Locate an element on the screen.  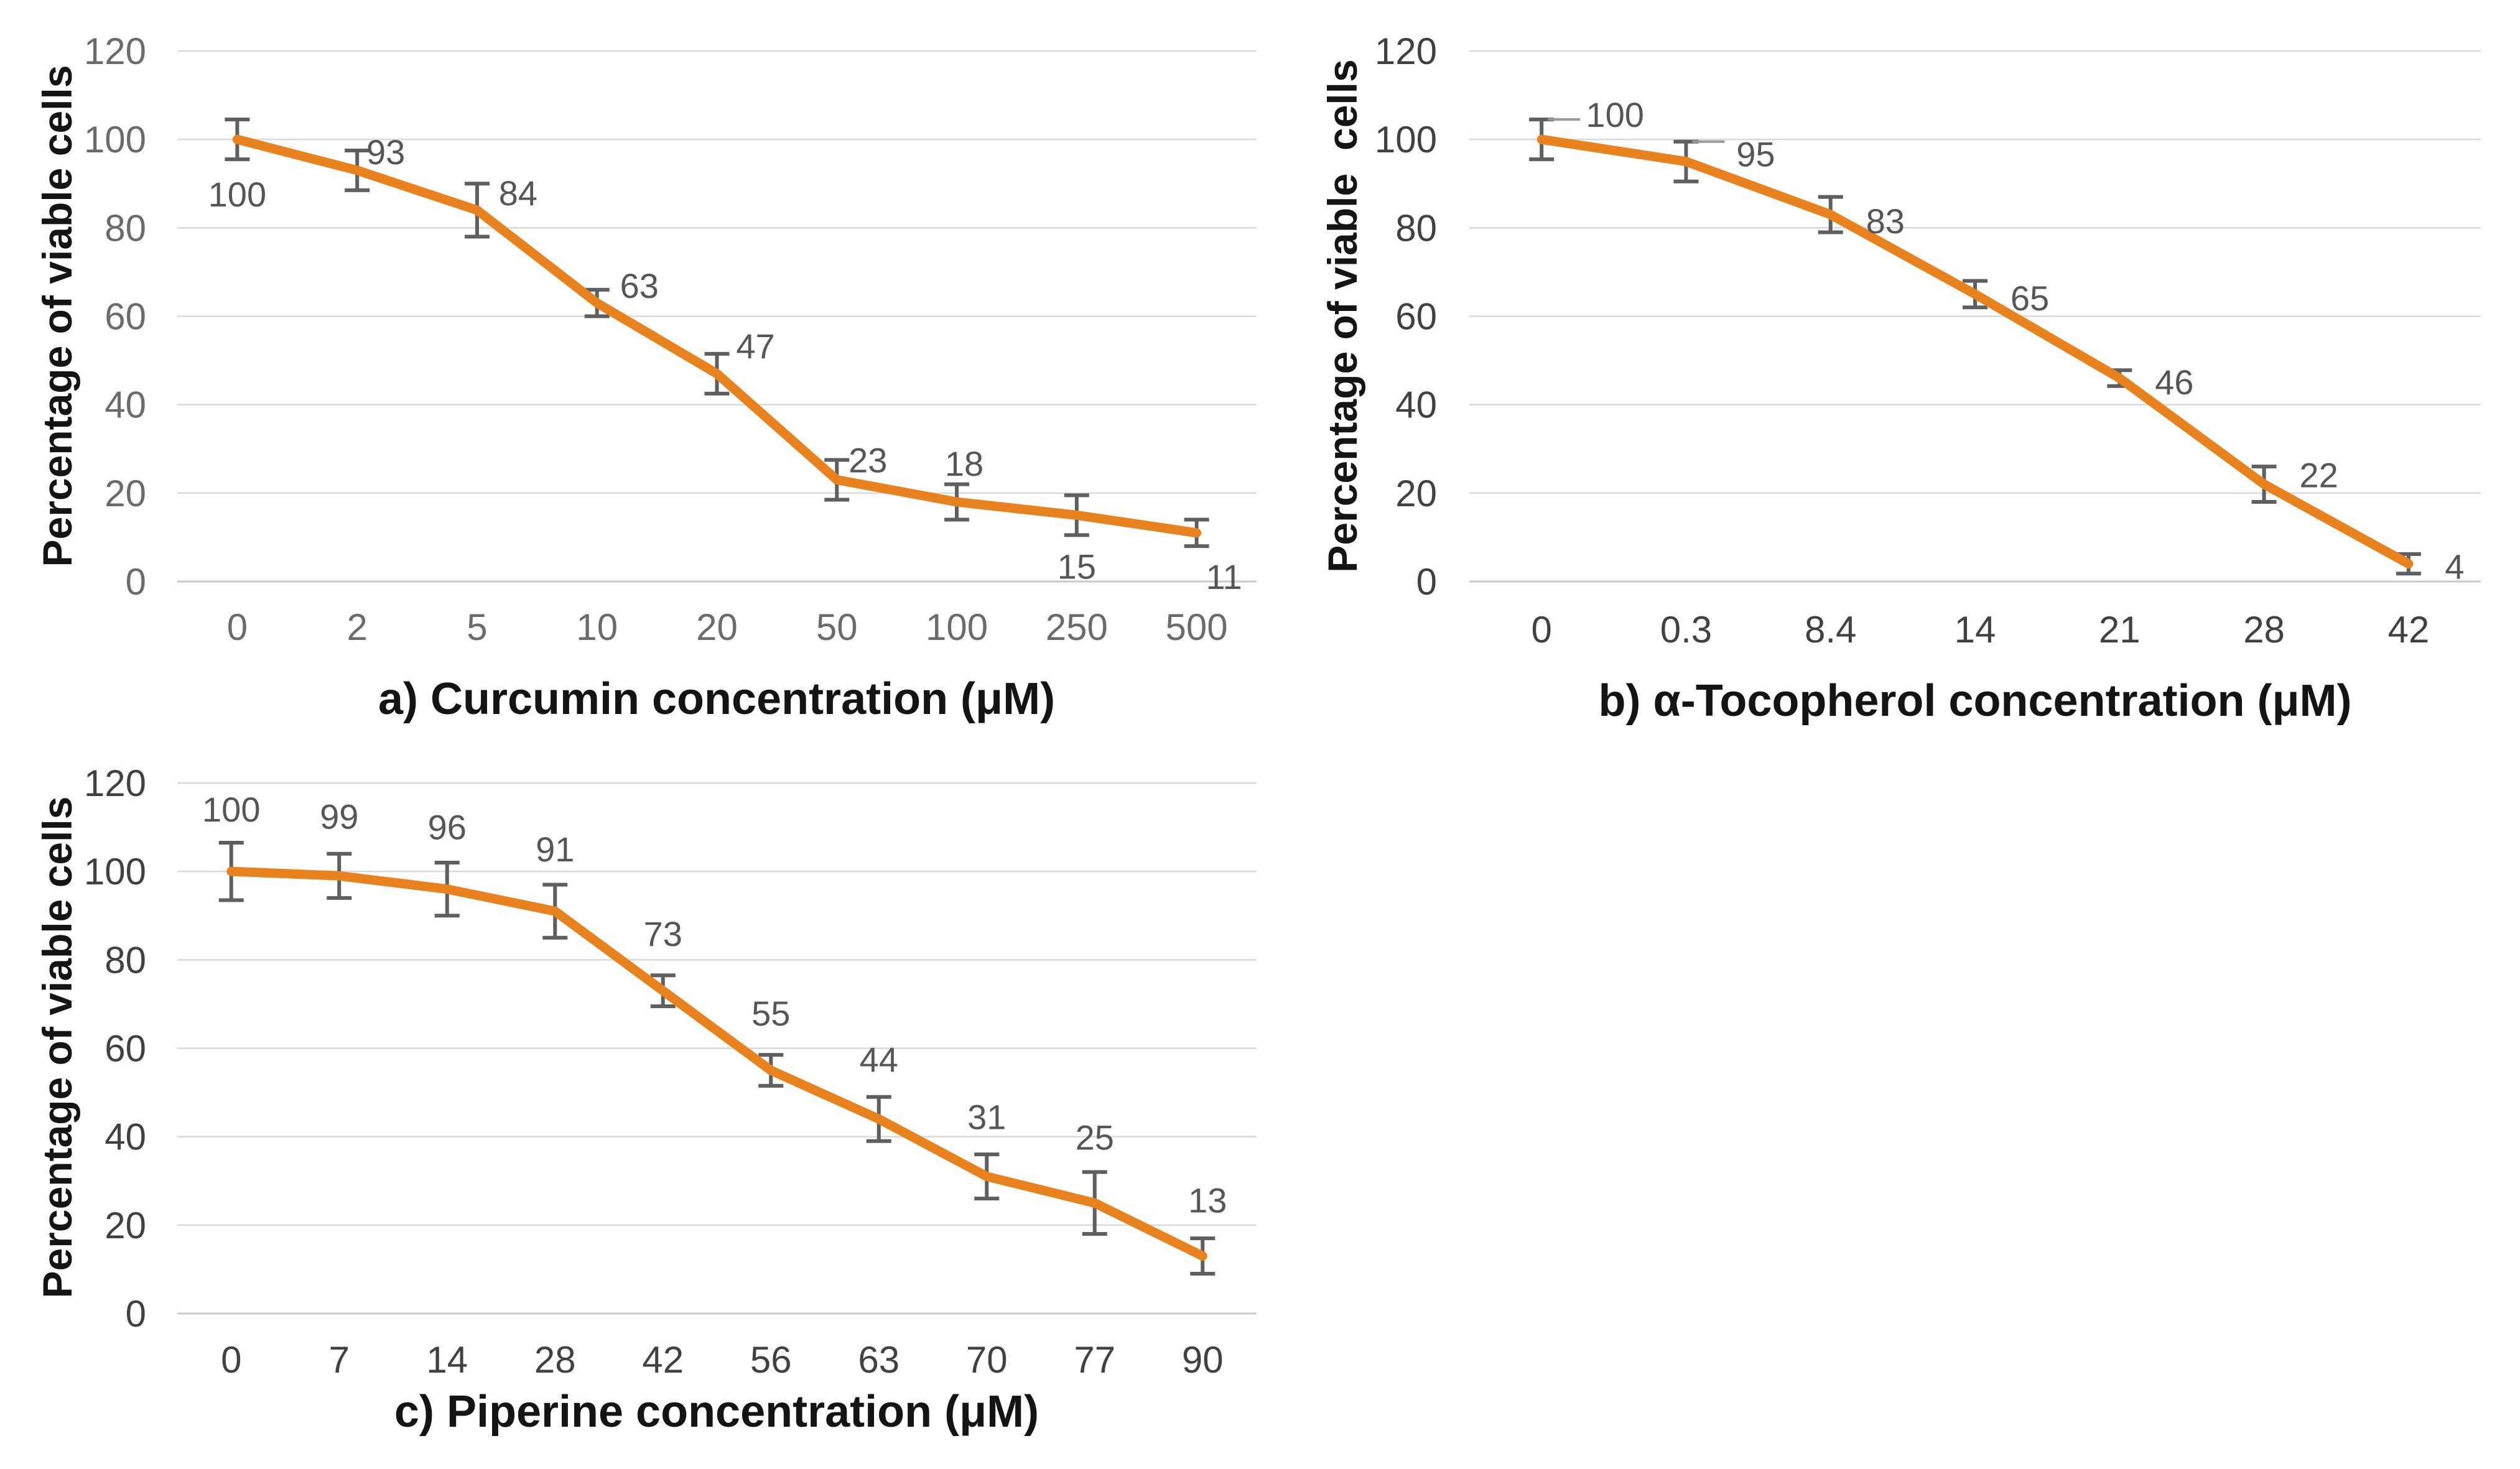
data-label: 55 is located at coordinates (770, 1014).